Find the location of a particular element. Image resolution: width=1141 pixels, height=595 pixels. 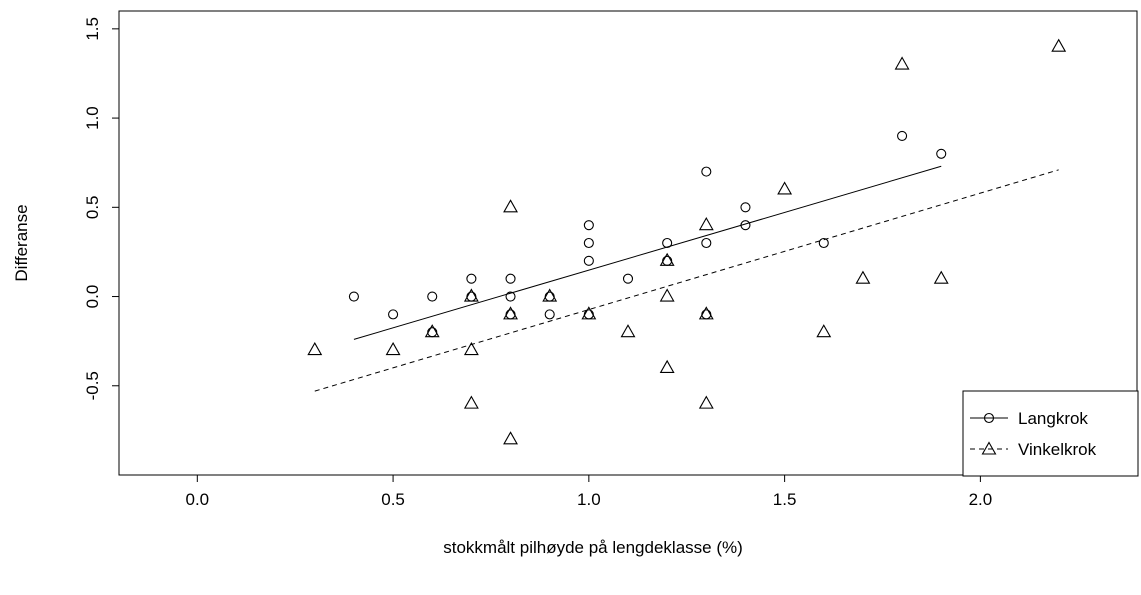

legend-marker-langkrok is located at coordinates (989, 418).